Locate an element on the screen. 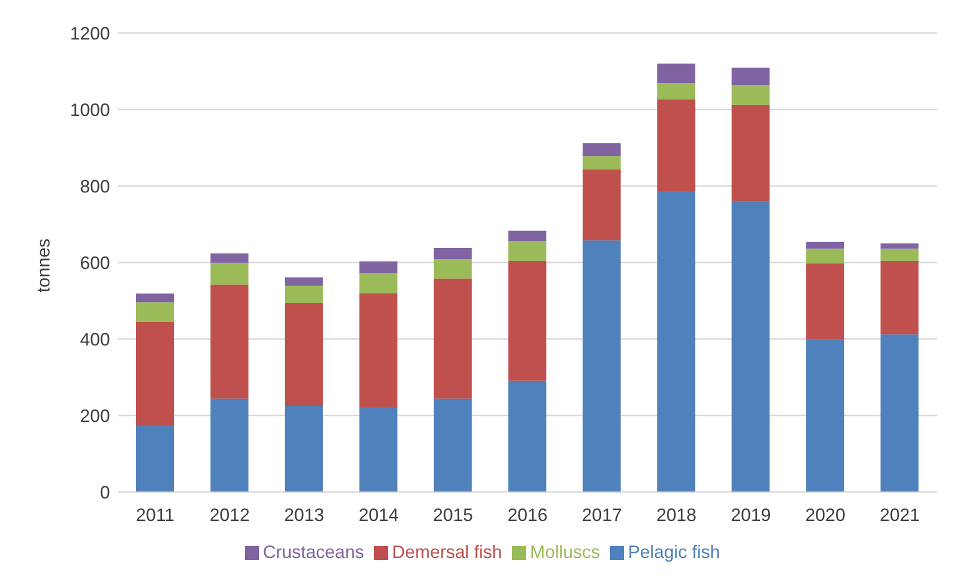 The height and width of the screenshot is (581, 955). x-tick-label: 2020 is located at coordinates (825, 514).